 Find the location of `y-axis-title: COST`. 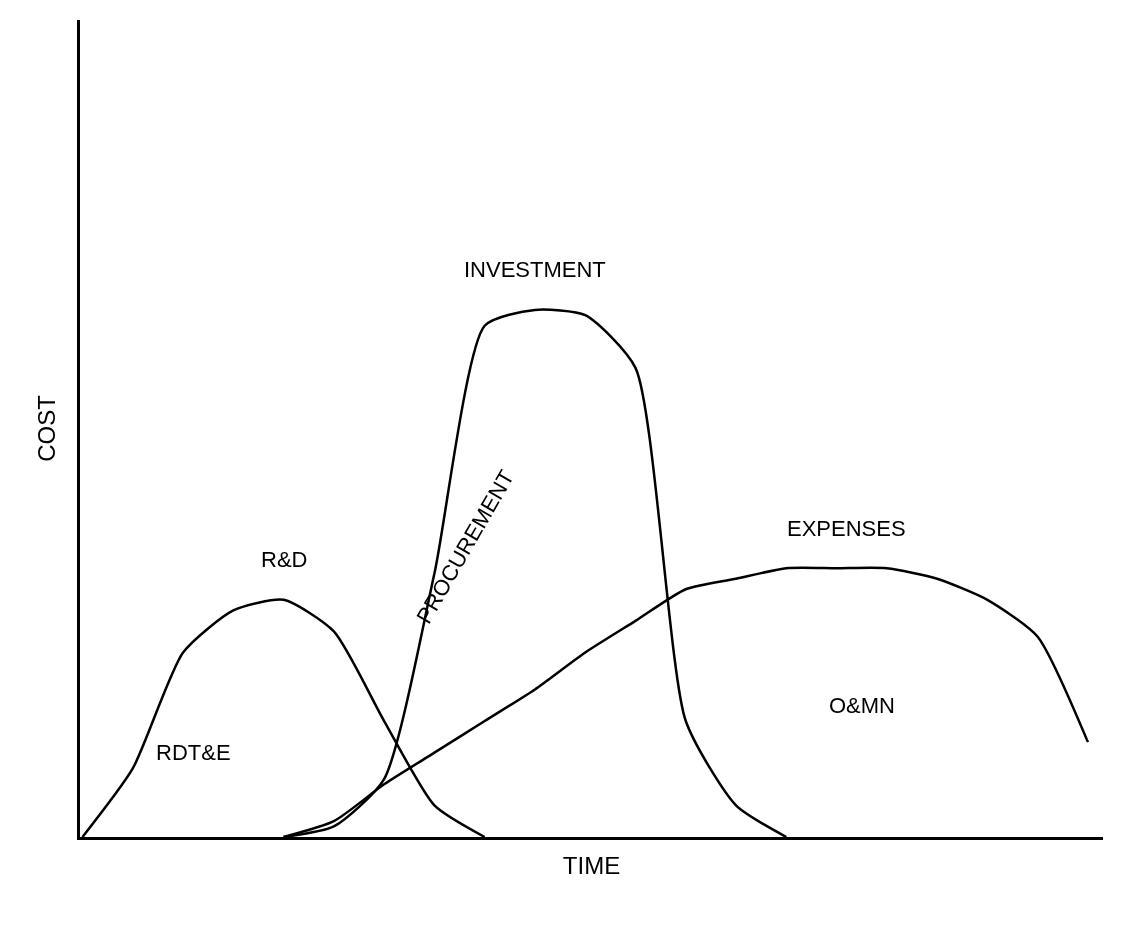

y-axis-title: COST is located at coordinates (47, 428).